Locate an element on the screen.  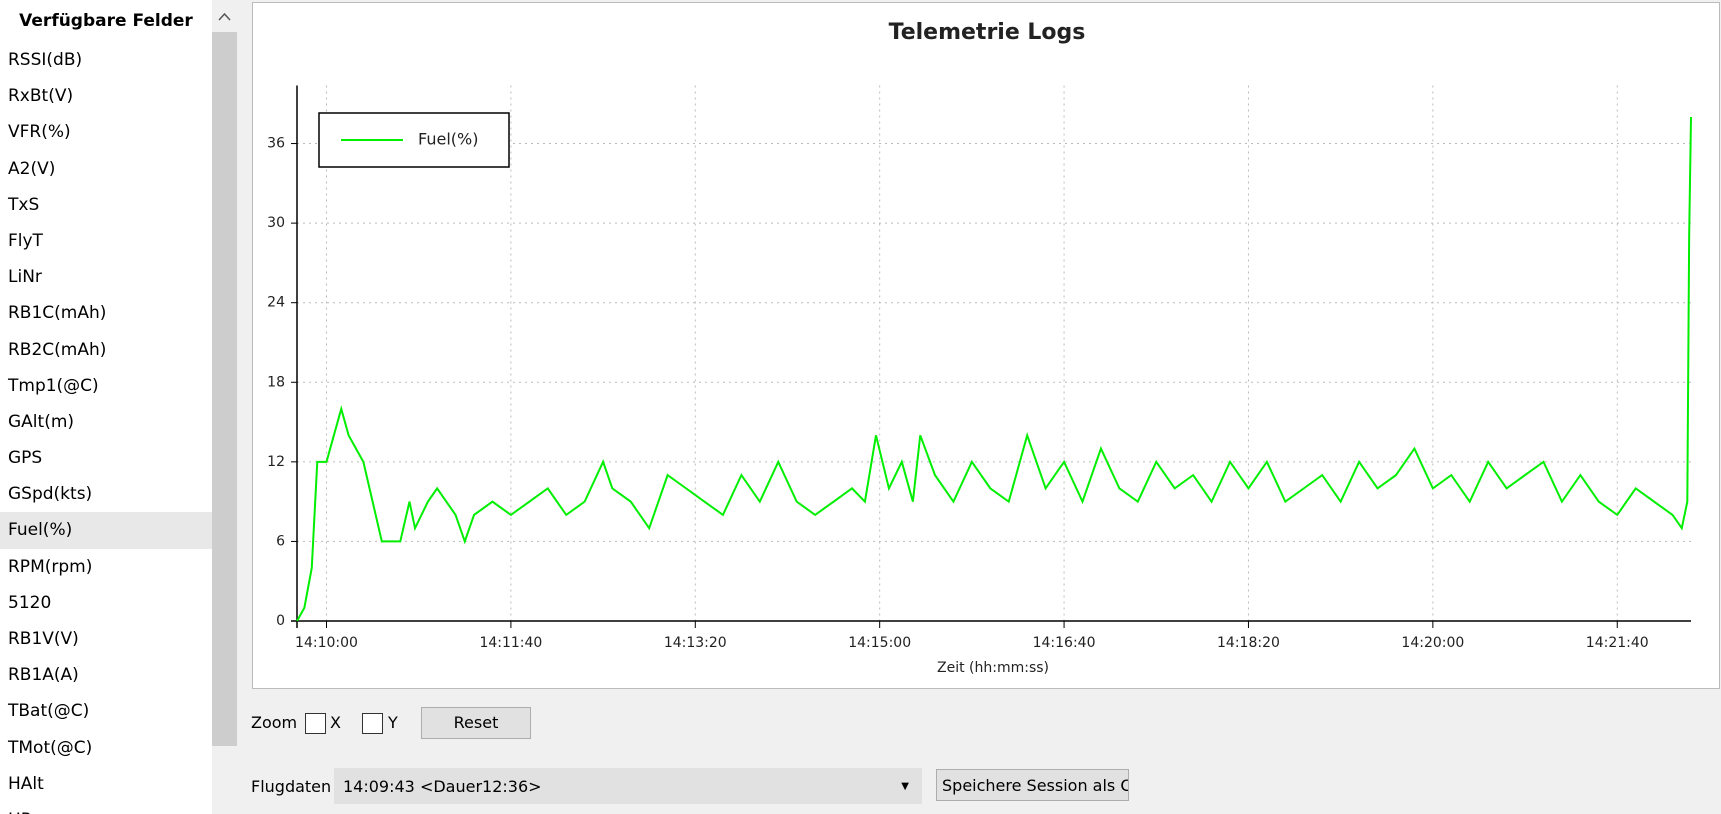
x-tick-label: 14:11:40 is located at coordinates (510, 643).